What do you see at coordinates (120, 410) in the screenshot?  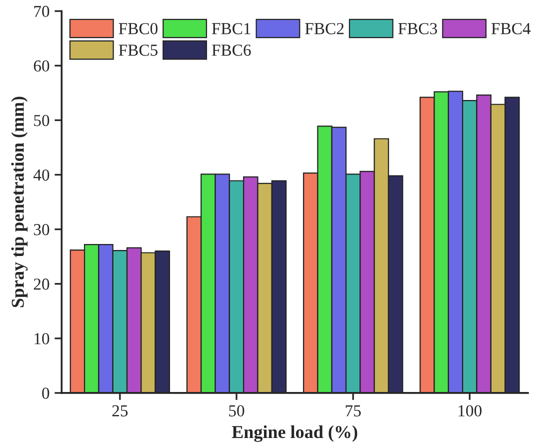 I see `x-tick-label: 25` at bounding box center [120, 410].